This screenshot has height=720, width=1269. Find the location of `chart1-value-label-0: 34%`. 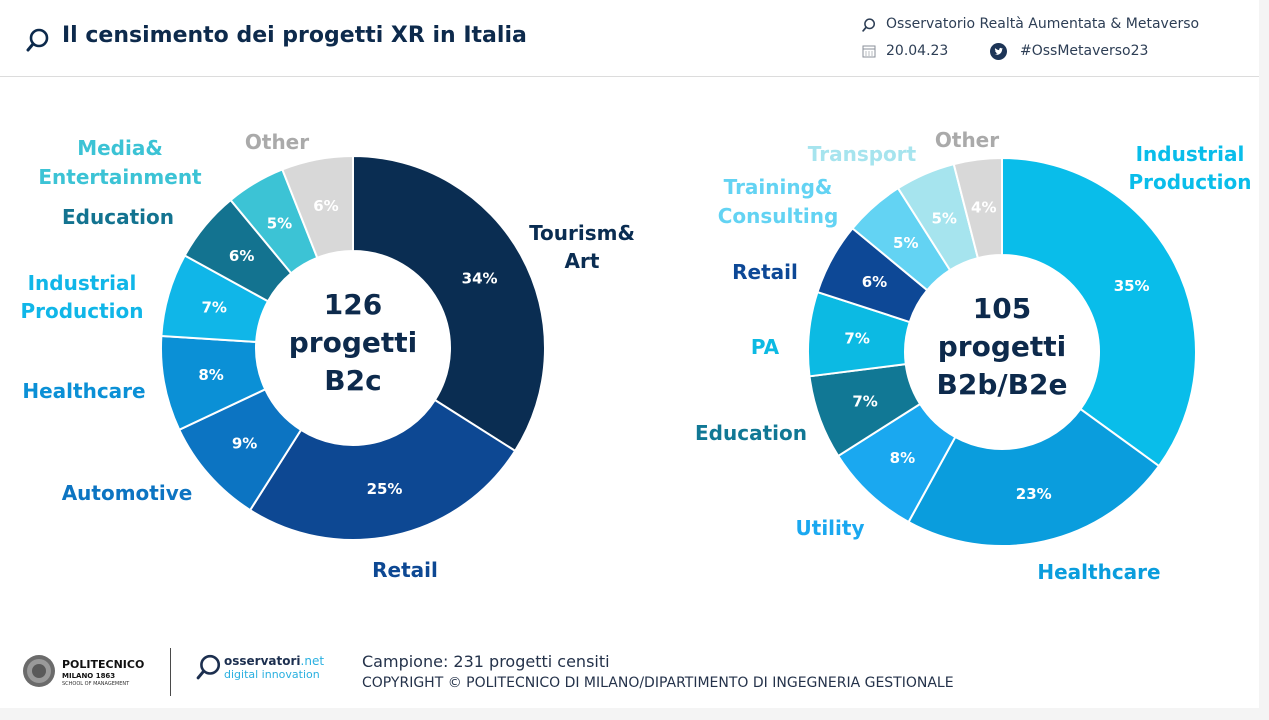

chart1-value-label-0: 34% is located at coordinates (480, 278).